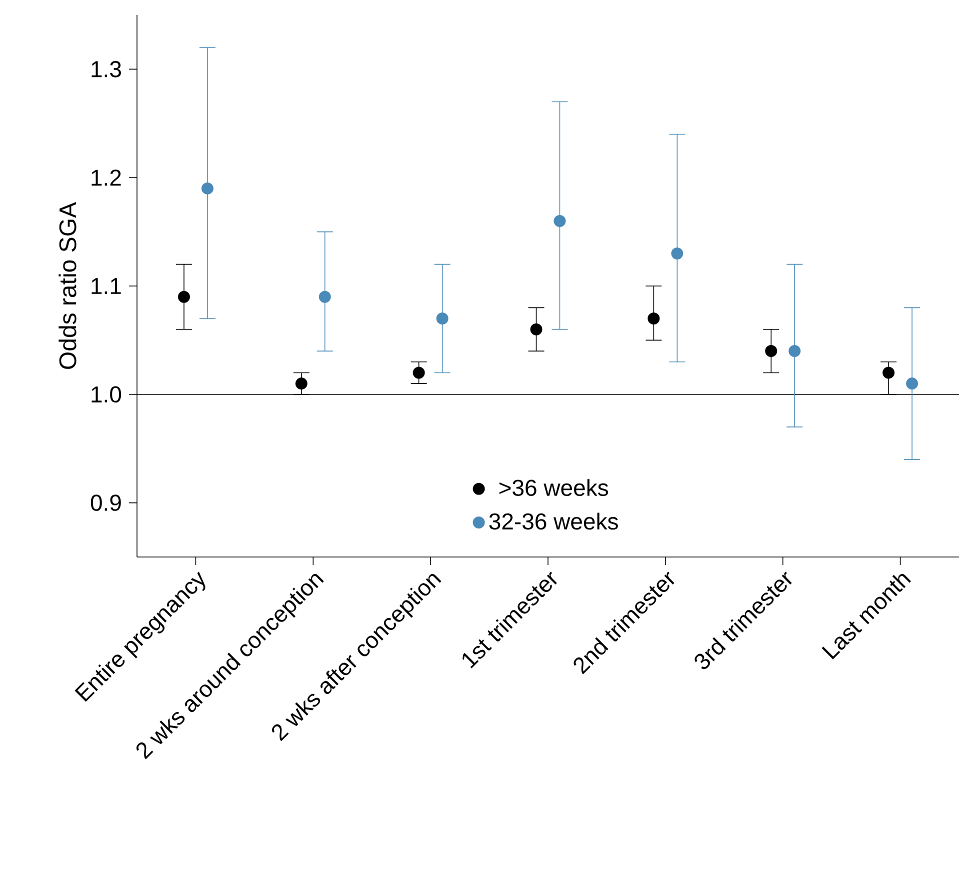  What do you see at coordinates (553, 521) in the screenshot?
I see `legend-label: 32-36 weeks` at bounding box center [553, 521].